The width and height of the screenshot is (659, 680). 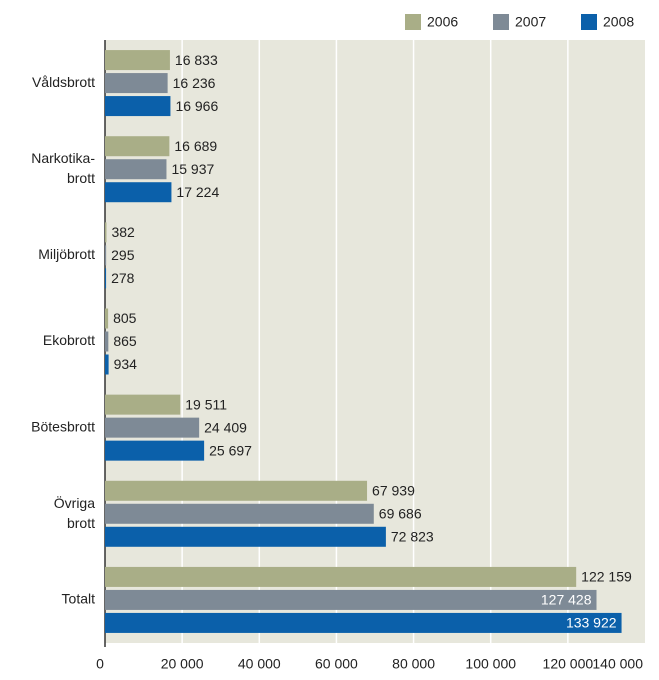 What do you see at coordinates (530, 22) in the screenshot?
I see `legend-label: 2007` at bounding box center [530, 22].